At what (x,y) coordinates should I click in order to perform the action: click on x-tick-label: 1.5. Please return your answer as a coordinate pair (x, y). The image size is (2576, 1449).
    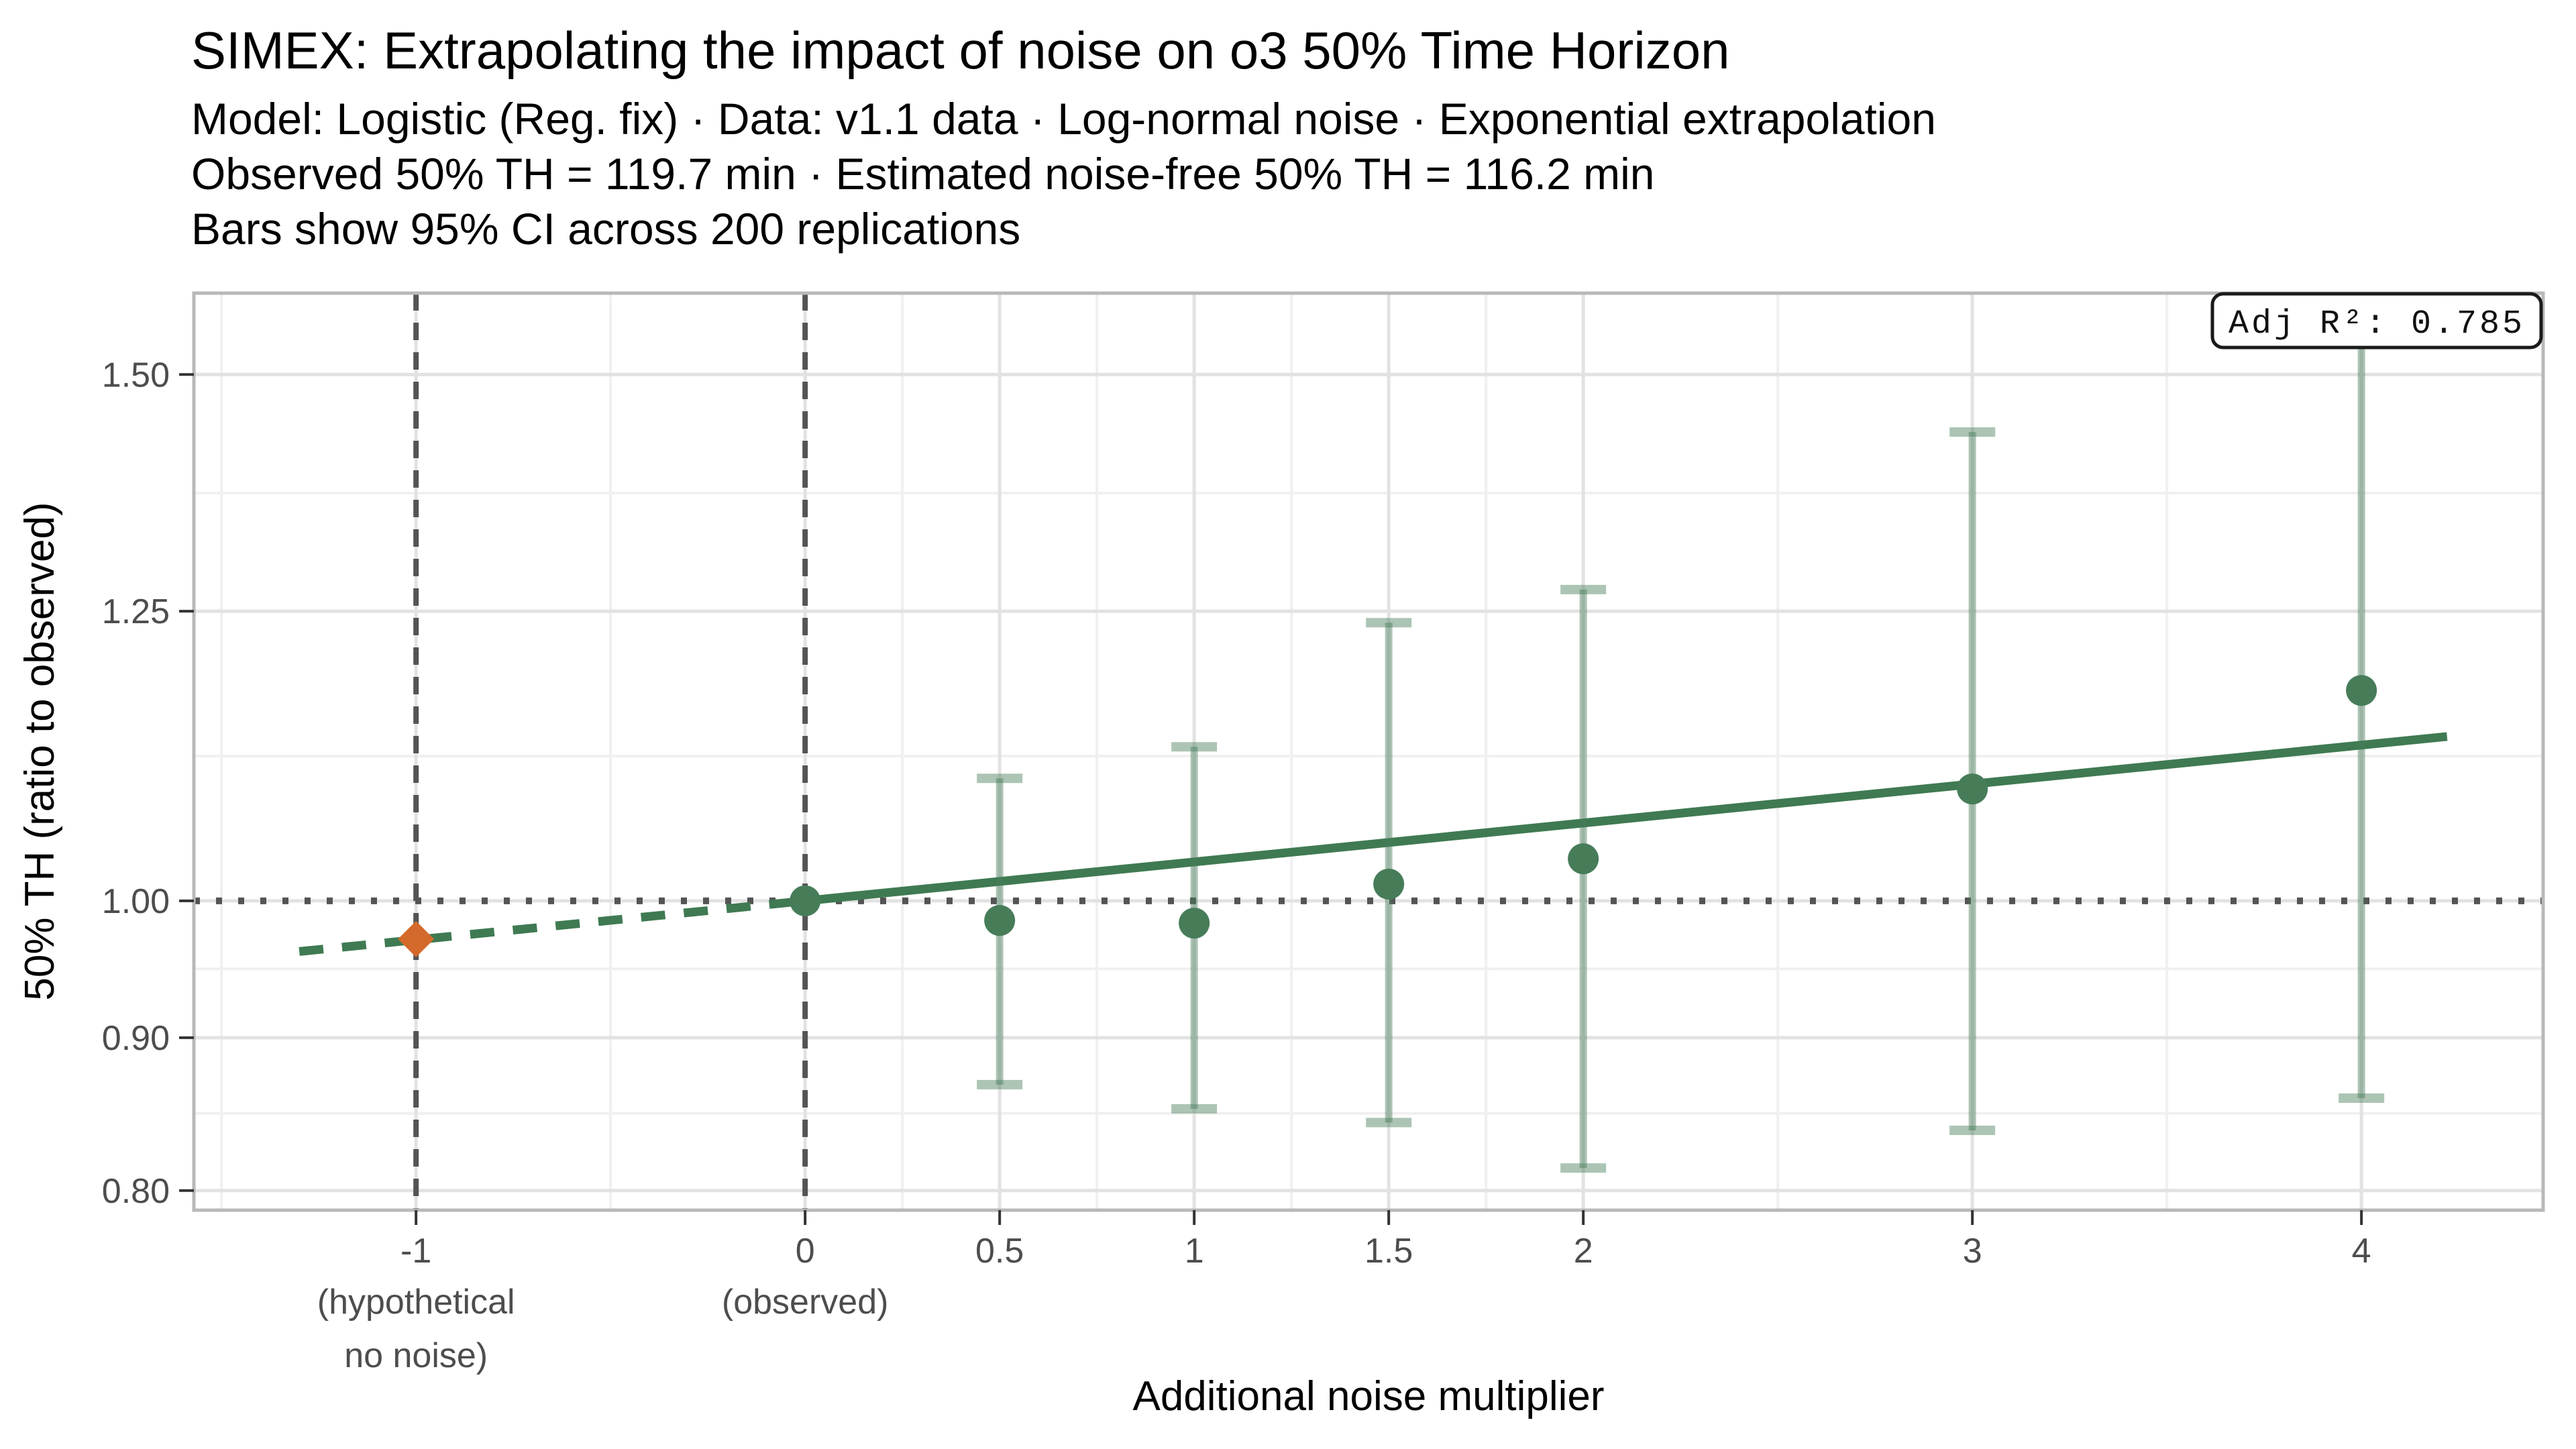
    Looking at the image, I should click on (1388, 1251).